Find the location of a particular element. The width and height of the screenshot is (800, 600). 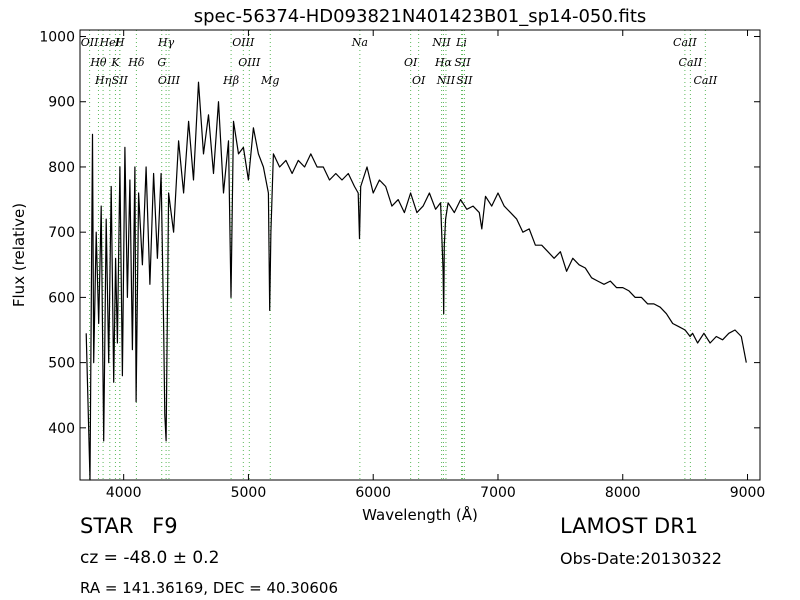

obs-date: Obs-Date:20130322 is located at coordinates (641, 558).